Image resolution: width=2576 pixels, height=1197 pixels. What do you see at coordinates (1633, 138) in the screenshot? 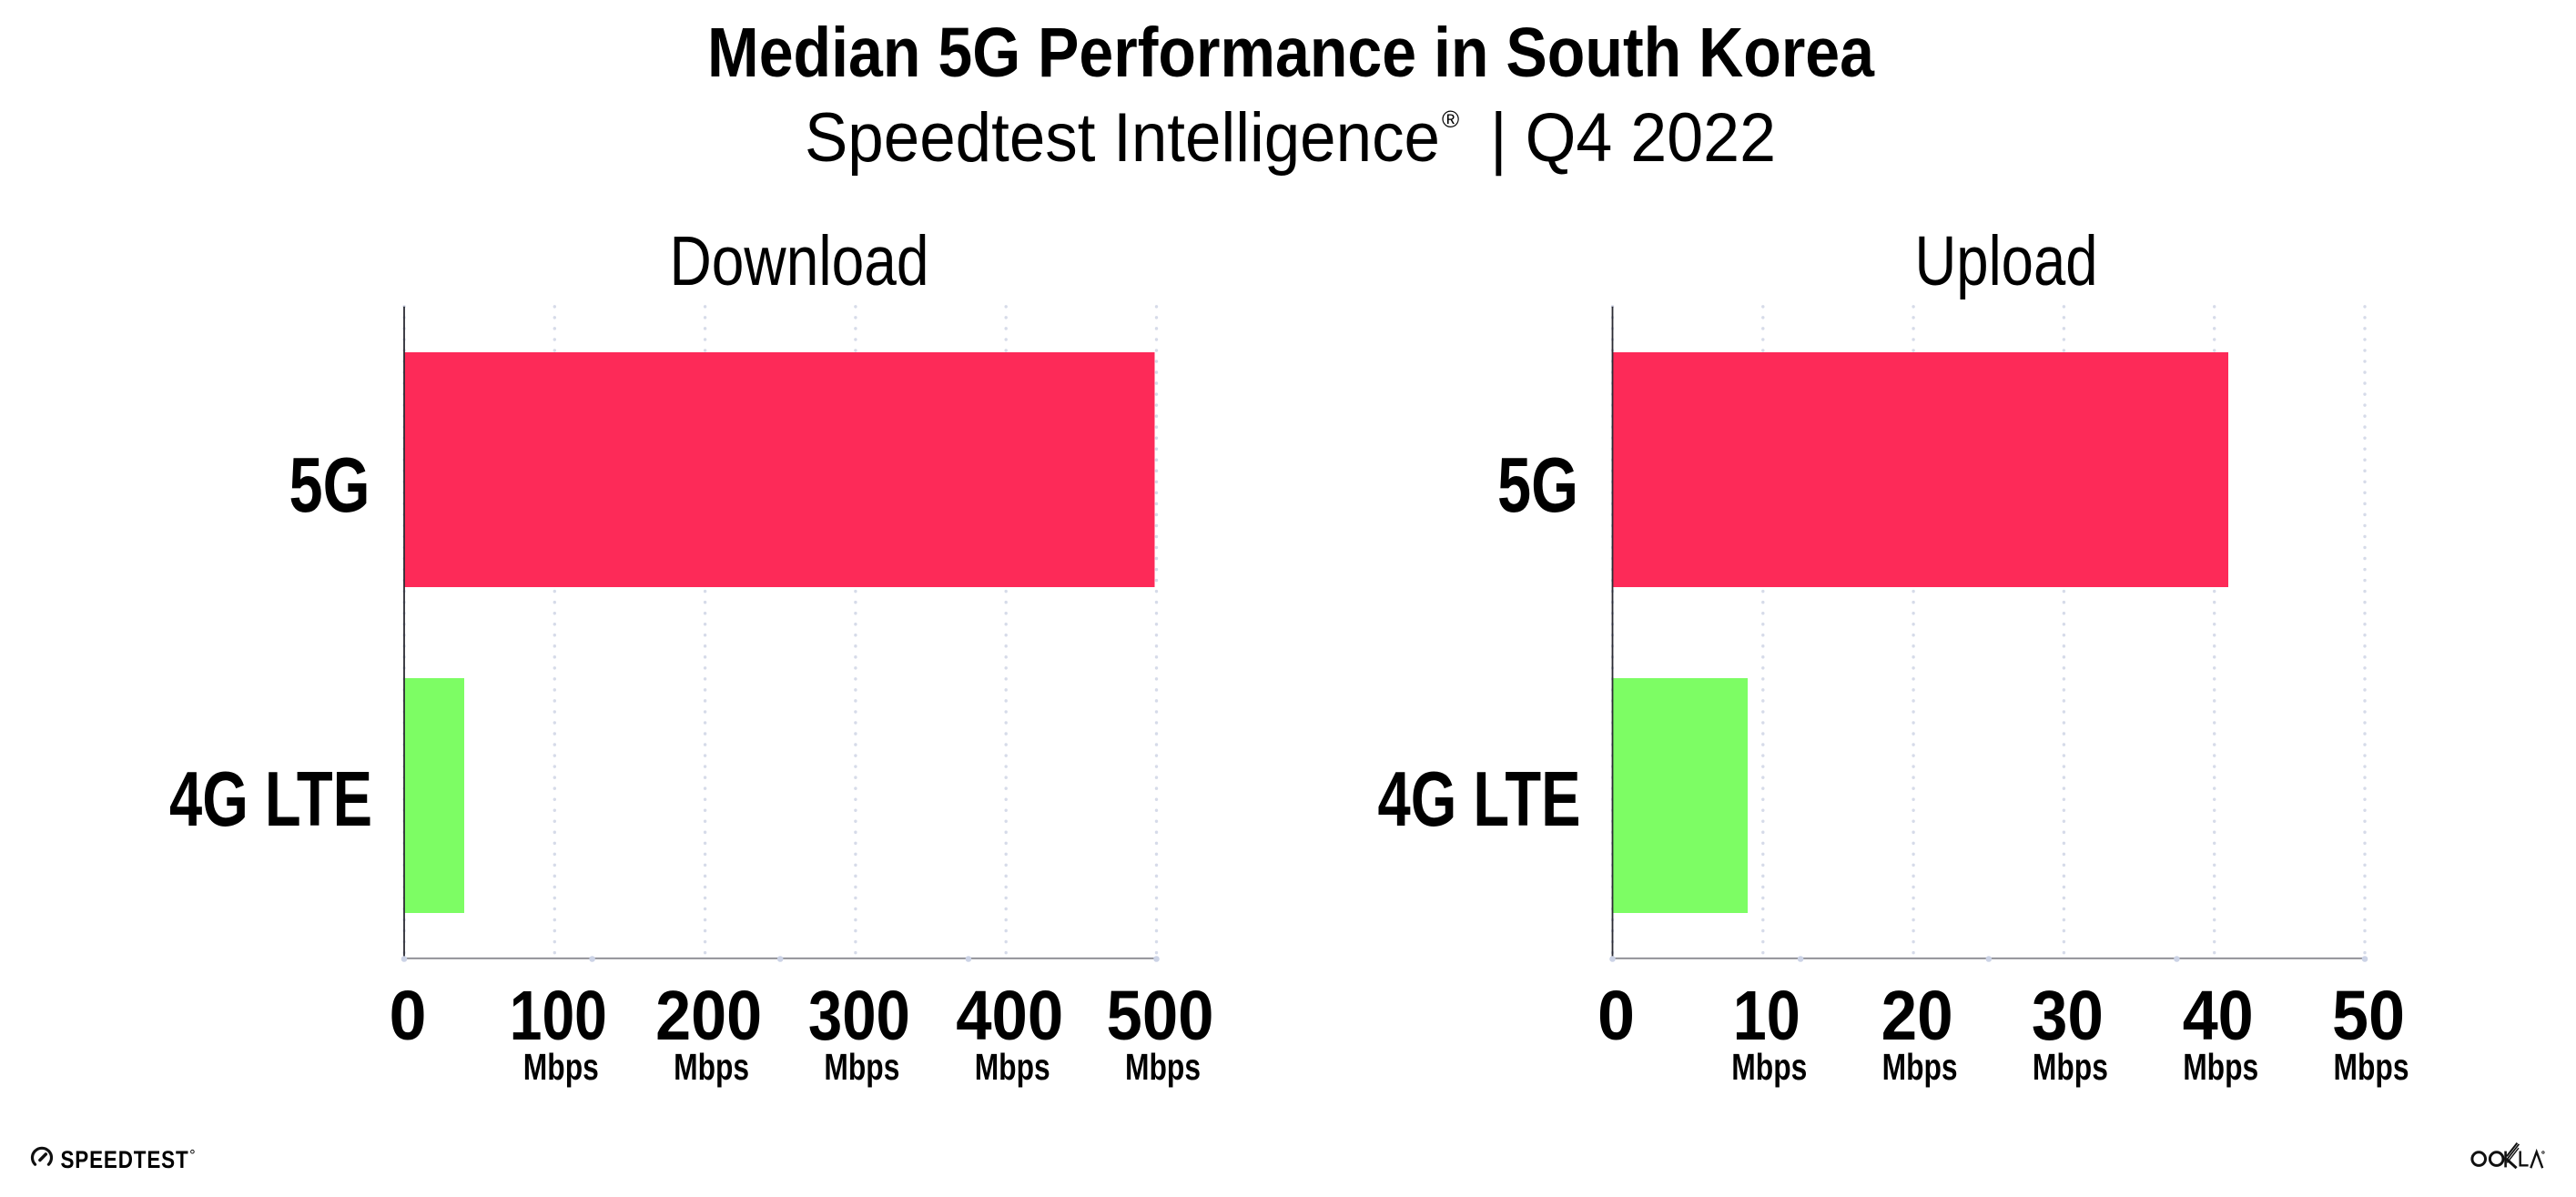
I see `svg-text: | Q4 2022` at bounding box center [1633, 138].